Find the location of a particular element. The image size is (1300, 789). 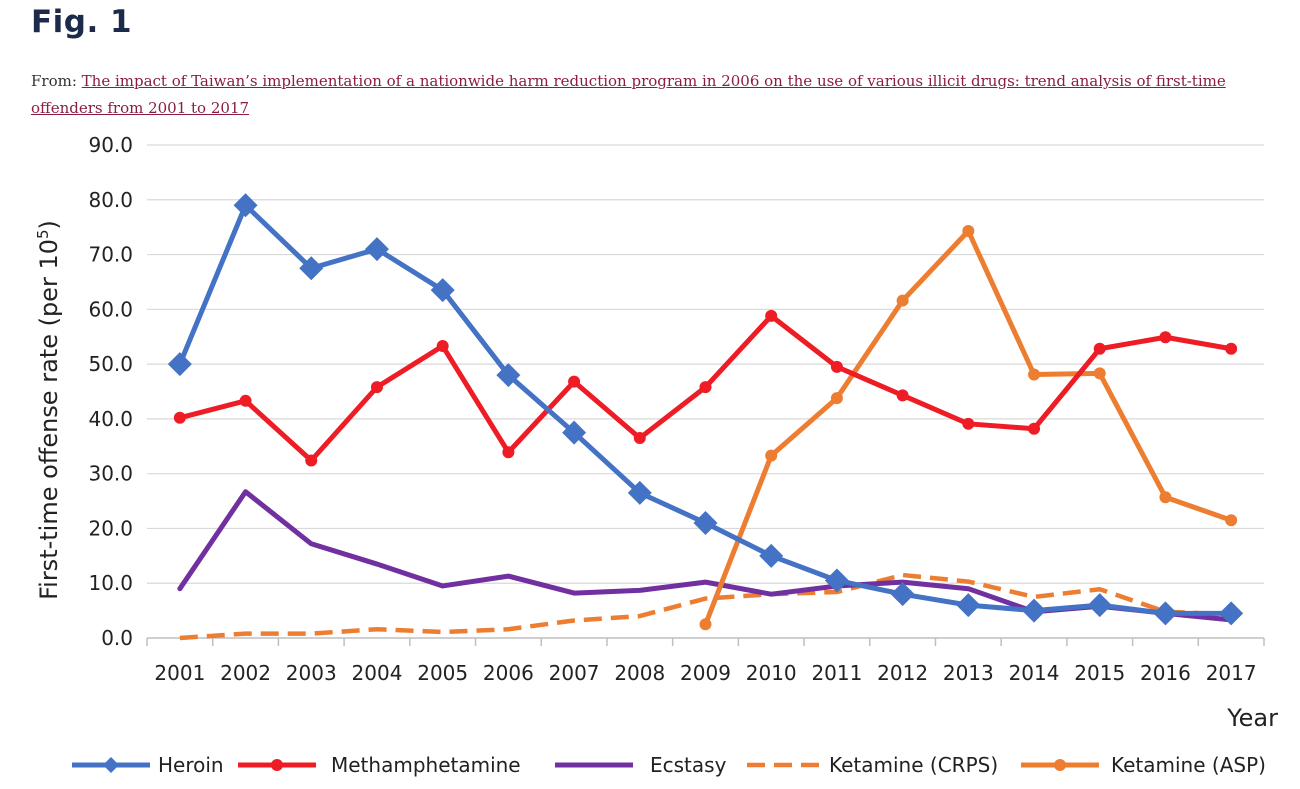

y-tick-label: 40.0 is located at coordinates (110, 419).